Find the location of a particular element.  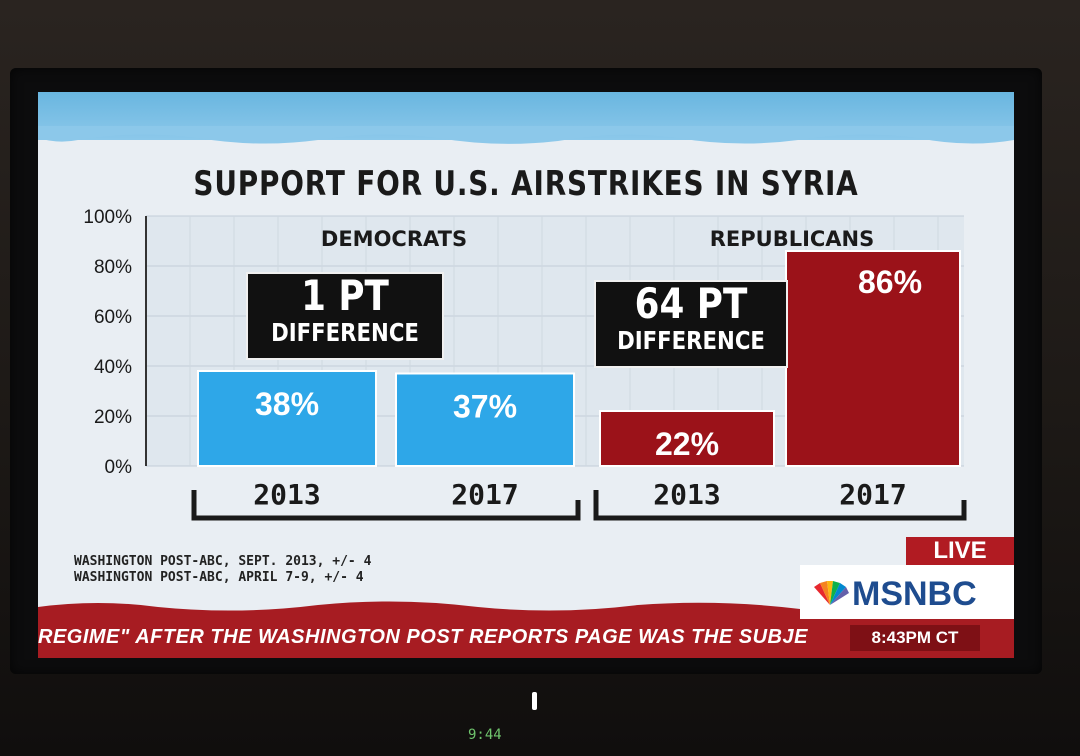

data-label: 37% is located at coordinates (485, 407).